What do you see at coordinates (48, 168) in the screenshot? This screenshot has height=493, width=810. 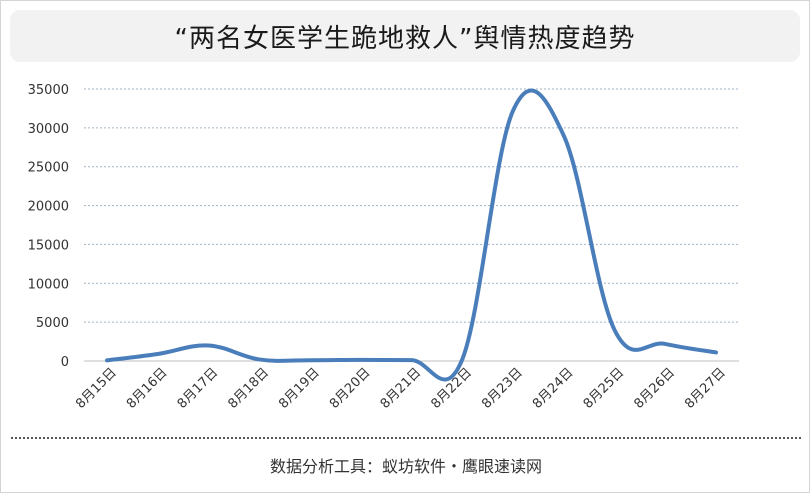 I see `y-tick-label: 25000` at bounding box center [48, 168].